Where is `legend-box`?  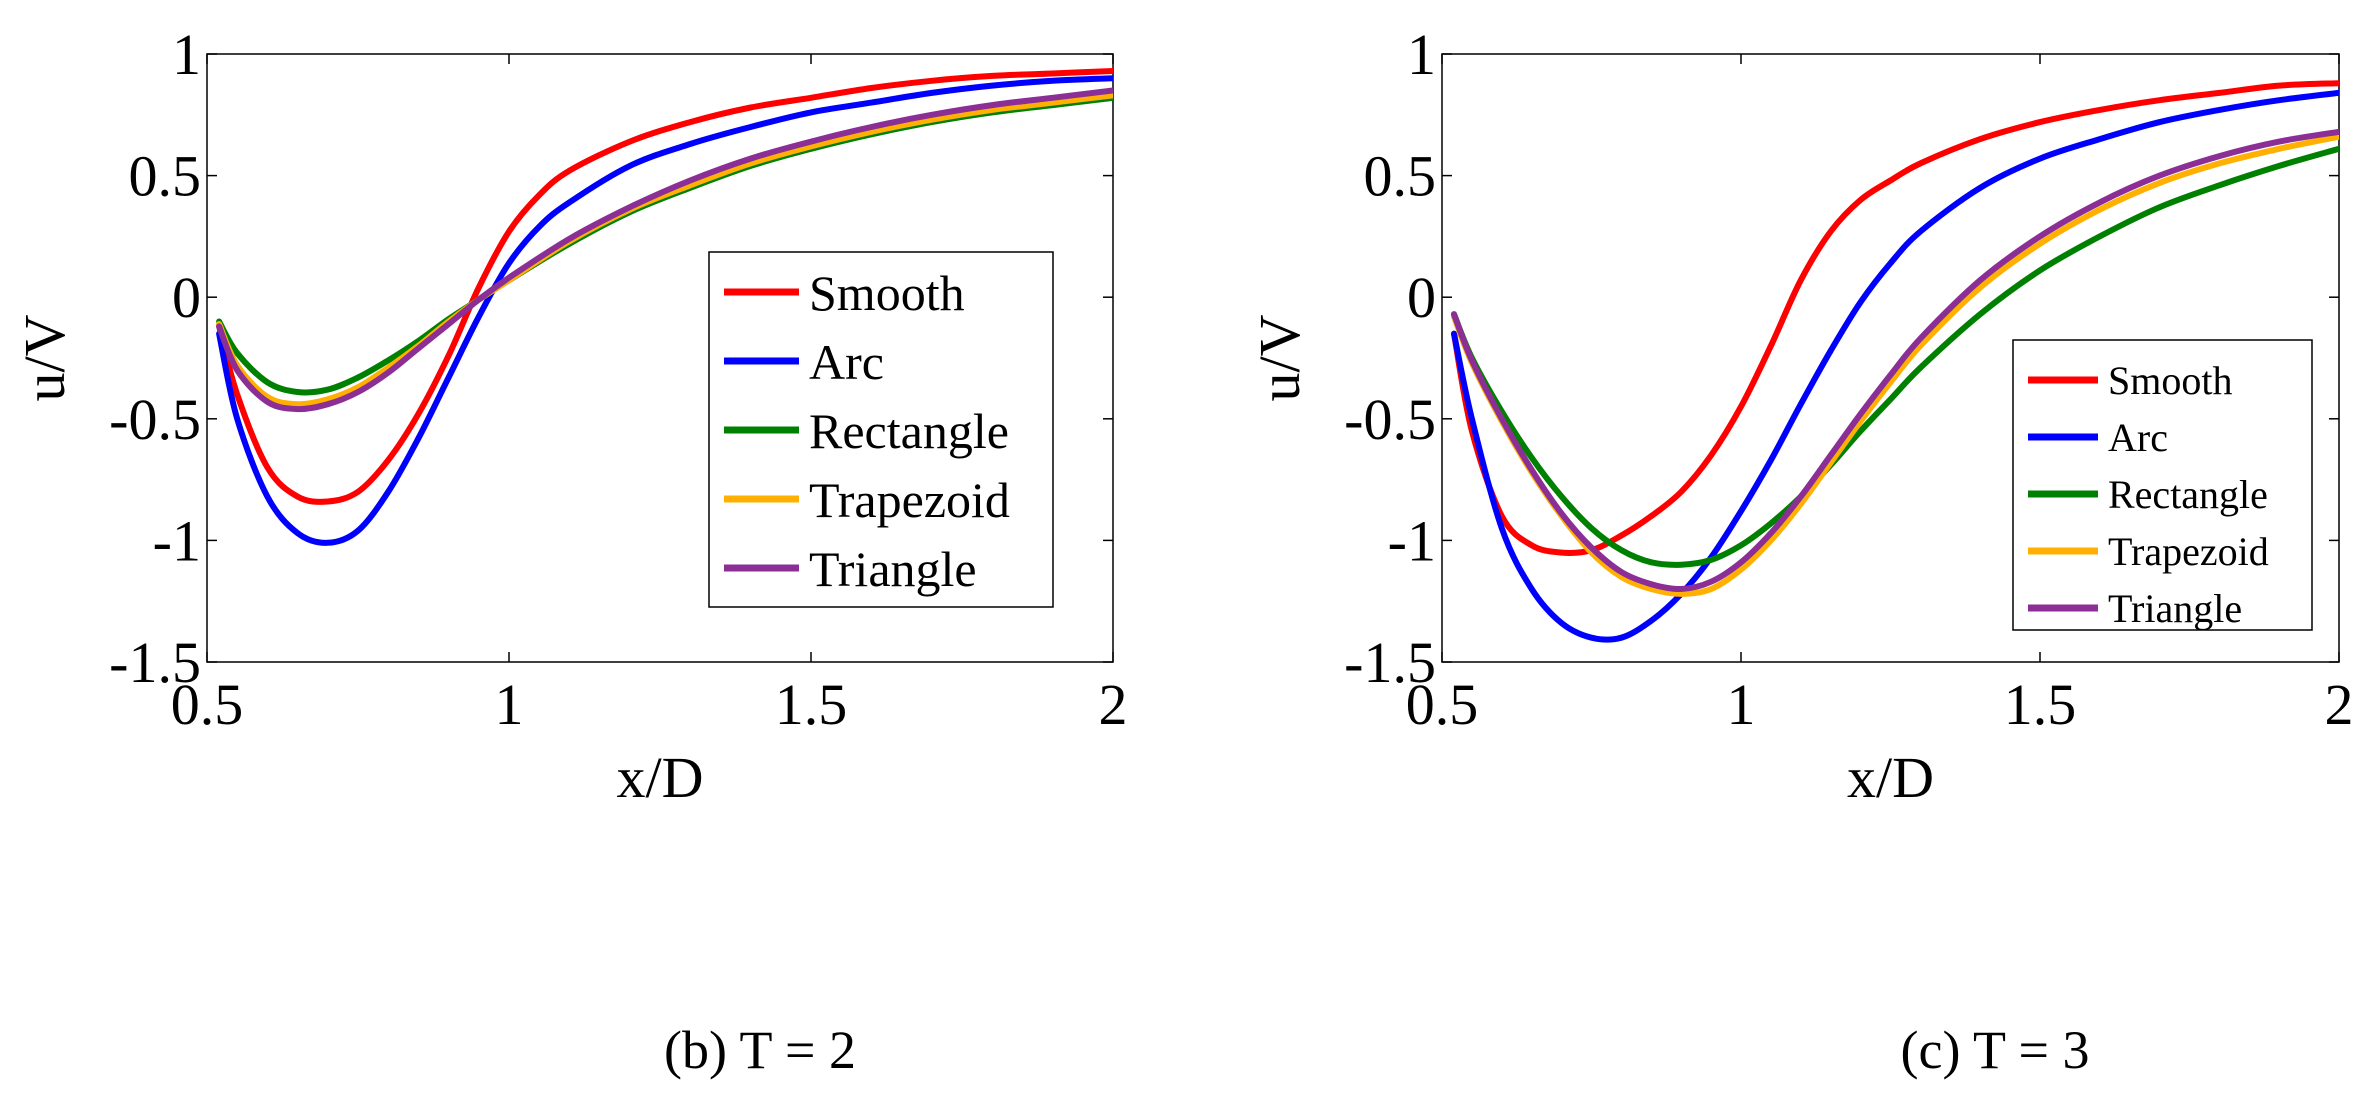
legend-box is located at coordinates (2162, 485).